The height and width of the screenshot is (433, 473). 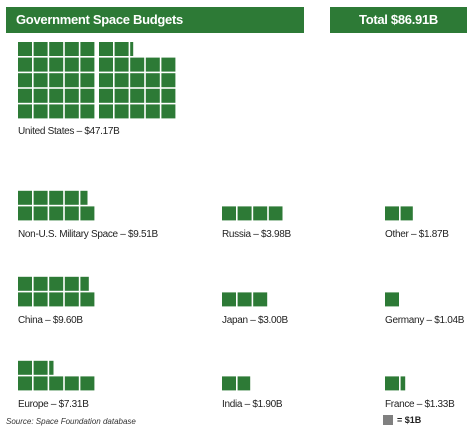 What do you see at coordinates (425, 320) in the screenshot?
I see `series-label: Germany – $1.04B` at bounding box center [425, 320].